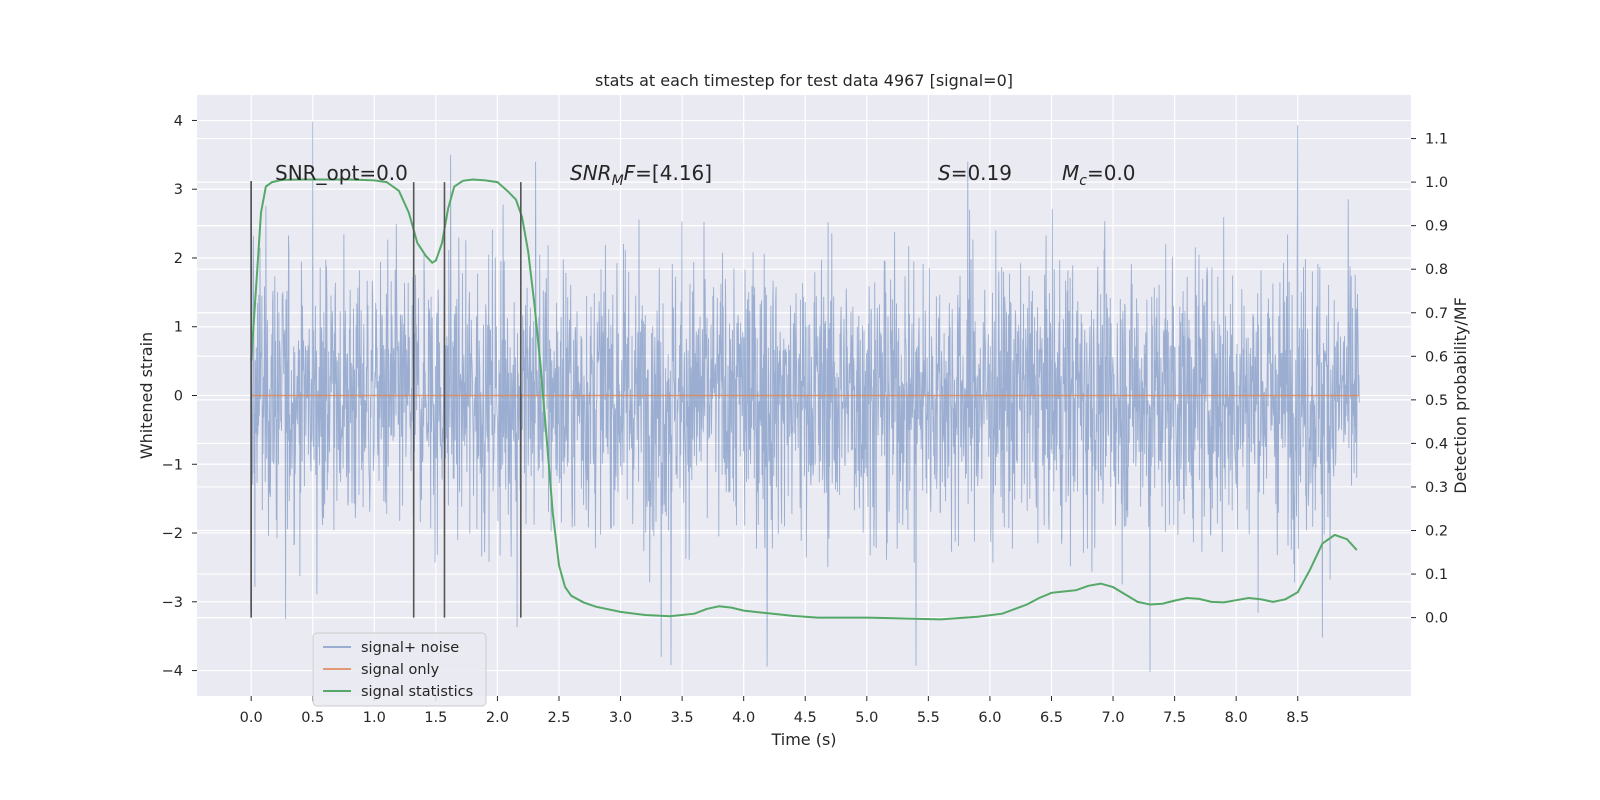 This screenshot has width=1600, height=800. I want to click on snr-mf-base: SNR, so click(591, 173).